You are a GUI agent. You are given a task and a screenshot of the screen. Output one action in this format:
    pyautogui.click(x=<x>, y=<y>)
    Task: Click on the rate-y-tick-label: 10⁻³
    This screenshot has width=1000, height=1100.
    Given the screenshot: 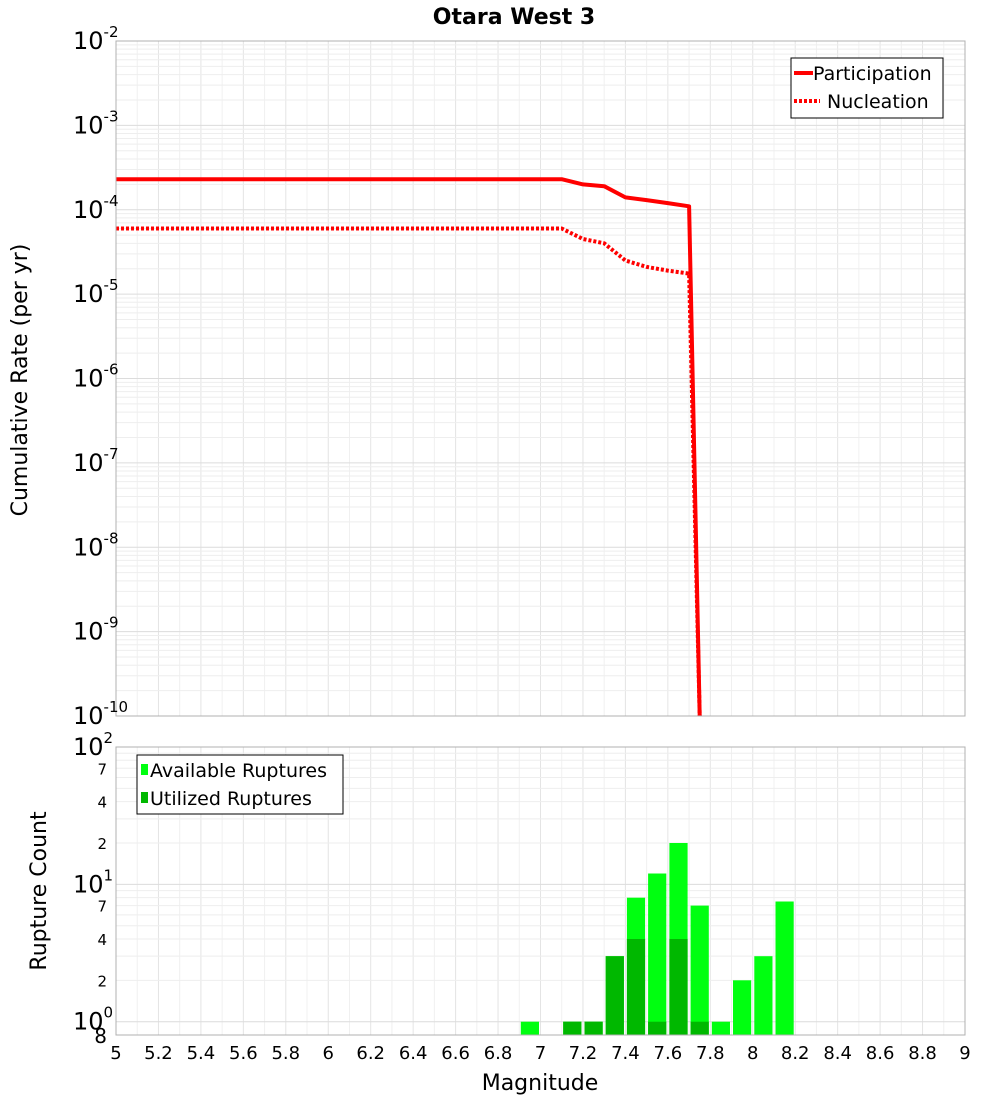 What is the action you would take?
    pyautogui.click(x=96, y=123)
    